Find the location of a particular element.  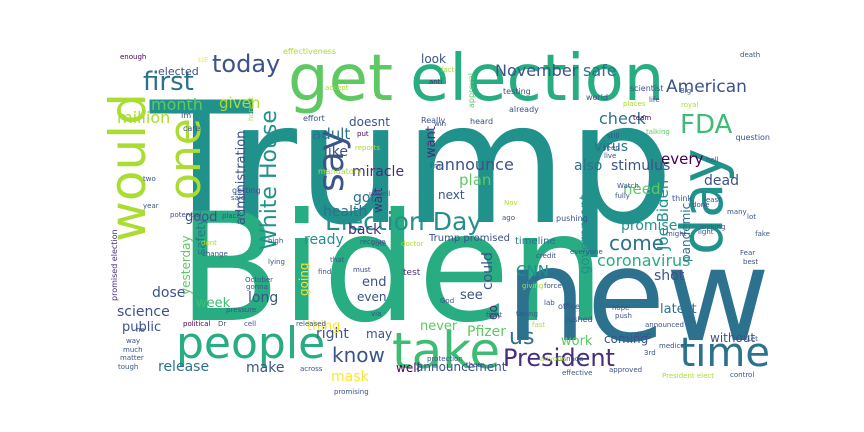

word-american: American is located at coordinates (706, 87).